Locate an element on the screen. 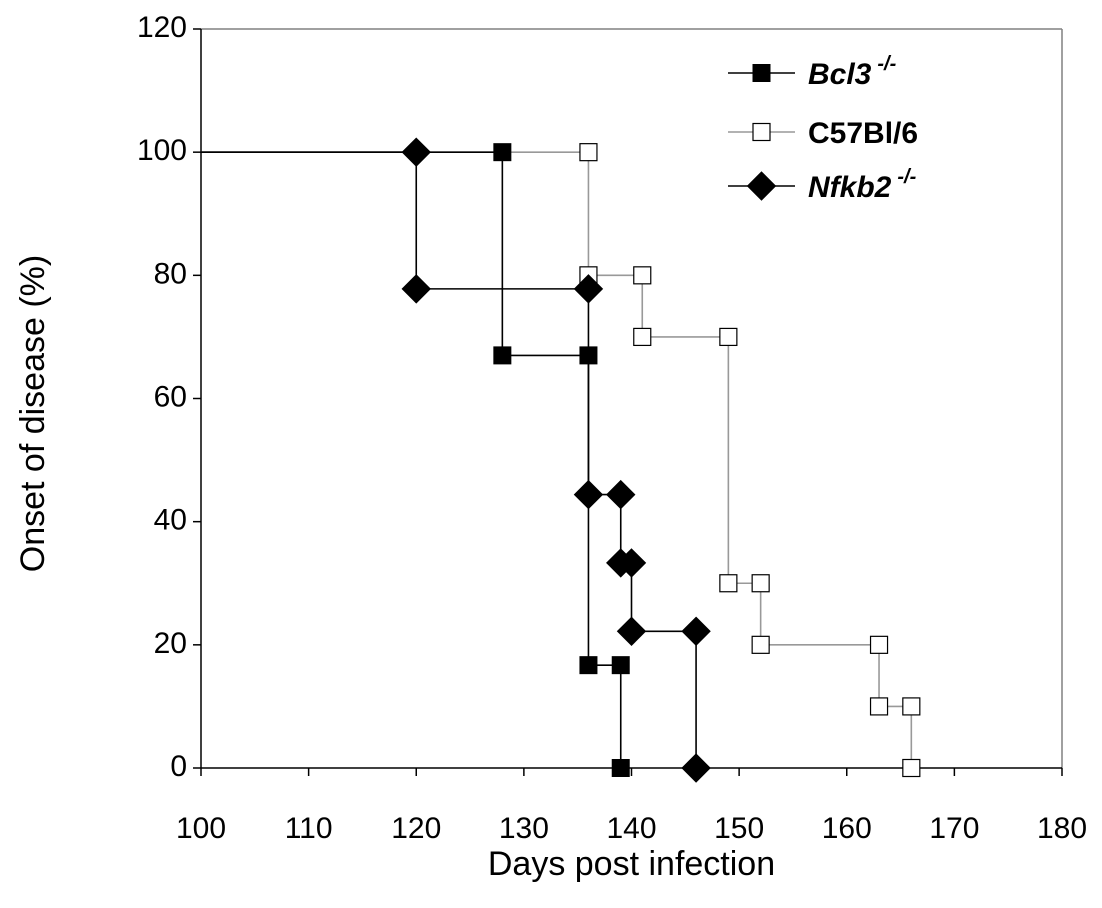 This screenshot has height=908, width=1102. x-tick-label: 180 is located at coordinates (1062, 828).